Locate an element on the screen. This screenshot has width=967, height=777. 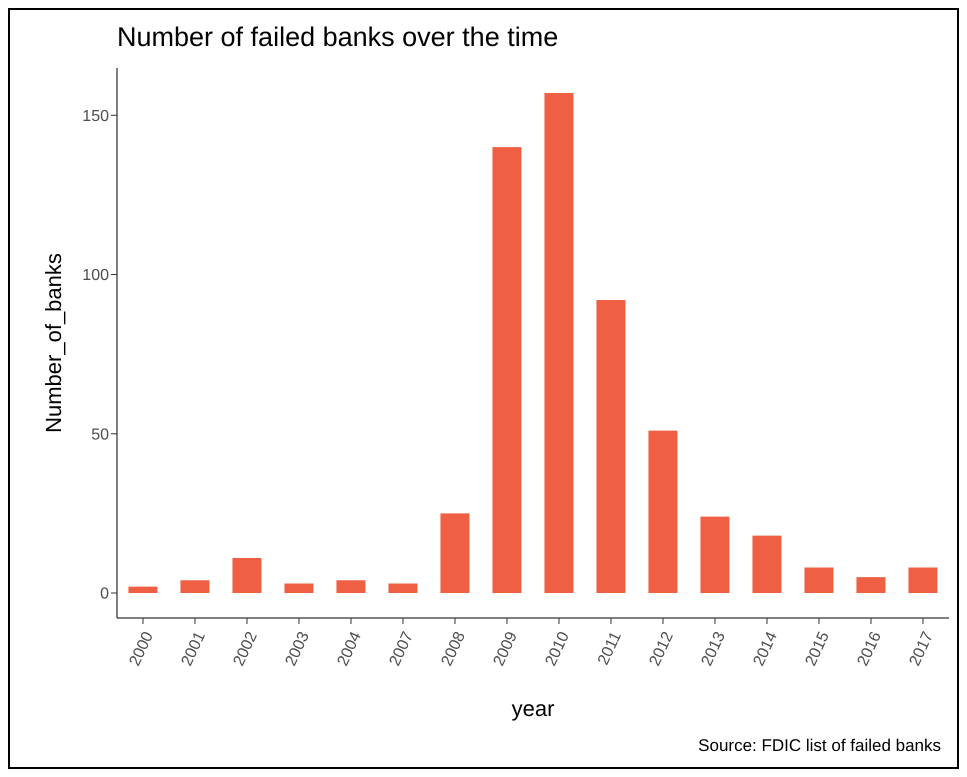
x-tick-label: 2017 is located at coordinates (921, 649).